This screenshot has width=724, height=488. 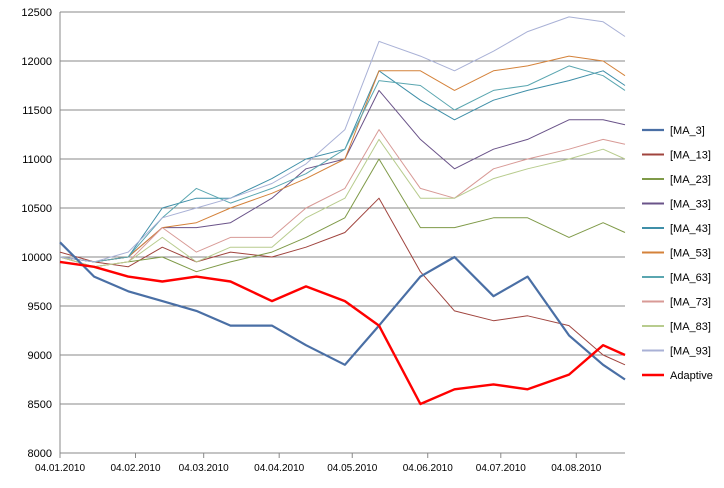 What do you see at coordinates (36, 209) in the screenshot?
I see `y-tick-label: 10500` at bounding box center [36, 209].